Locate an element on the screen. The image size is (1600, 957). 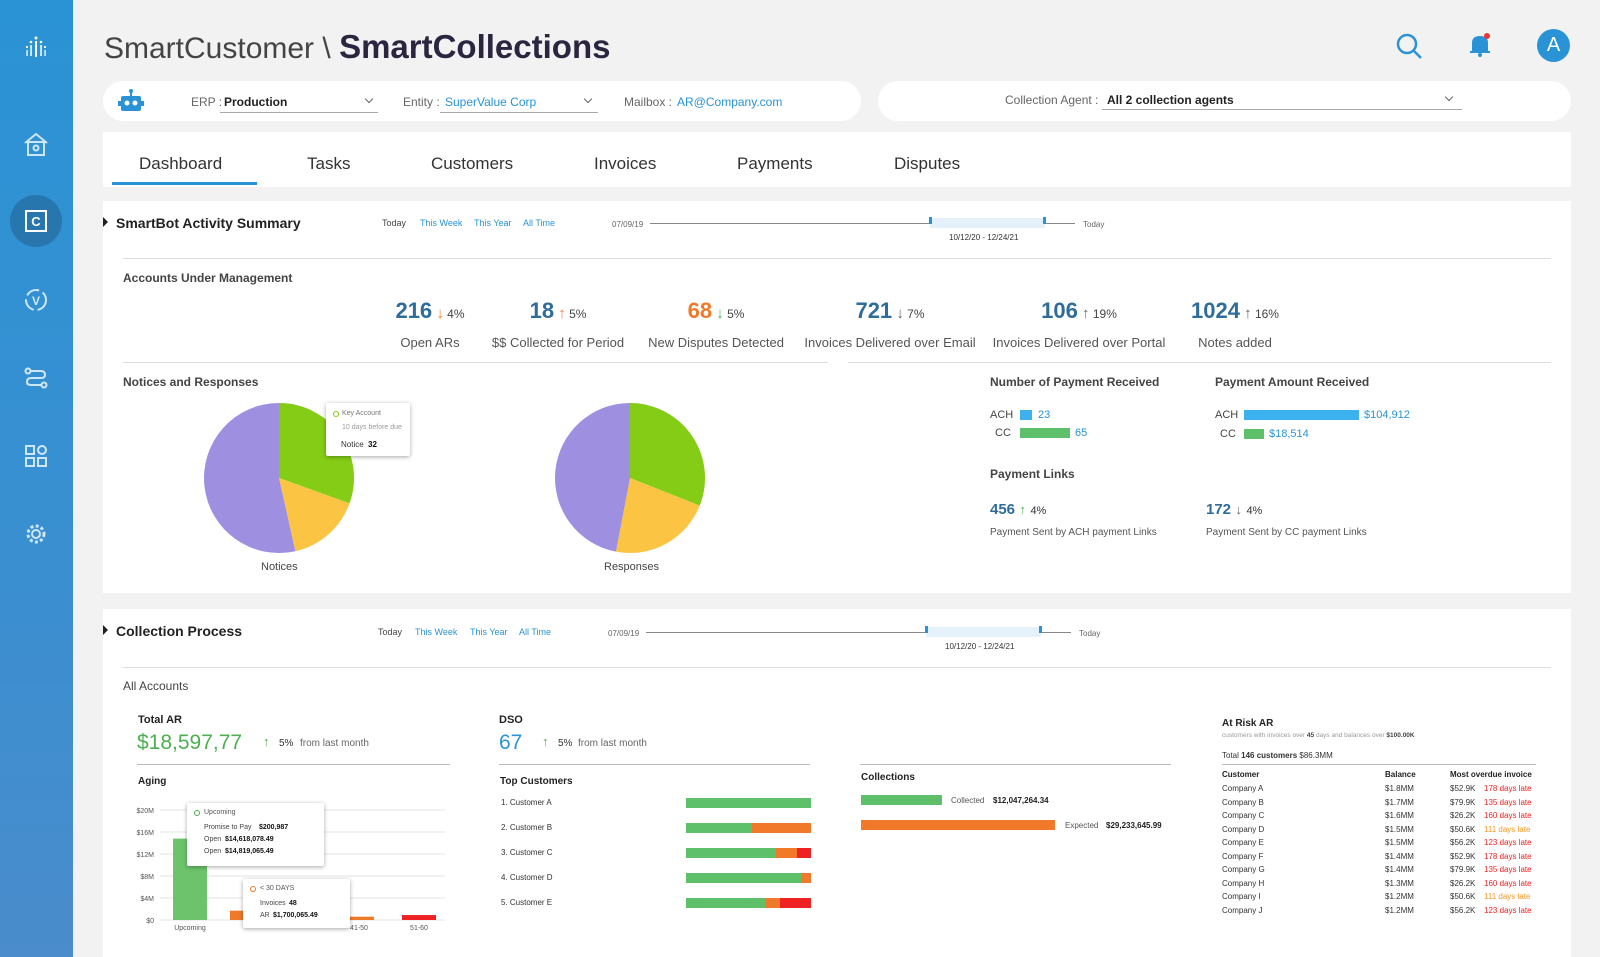
agent-select: All 2 collection agents is located at coordinates (1170, 100).